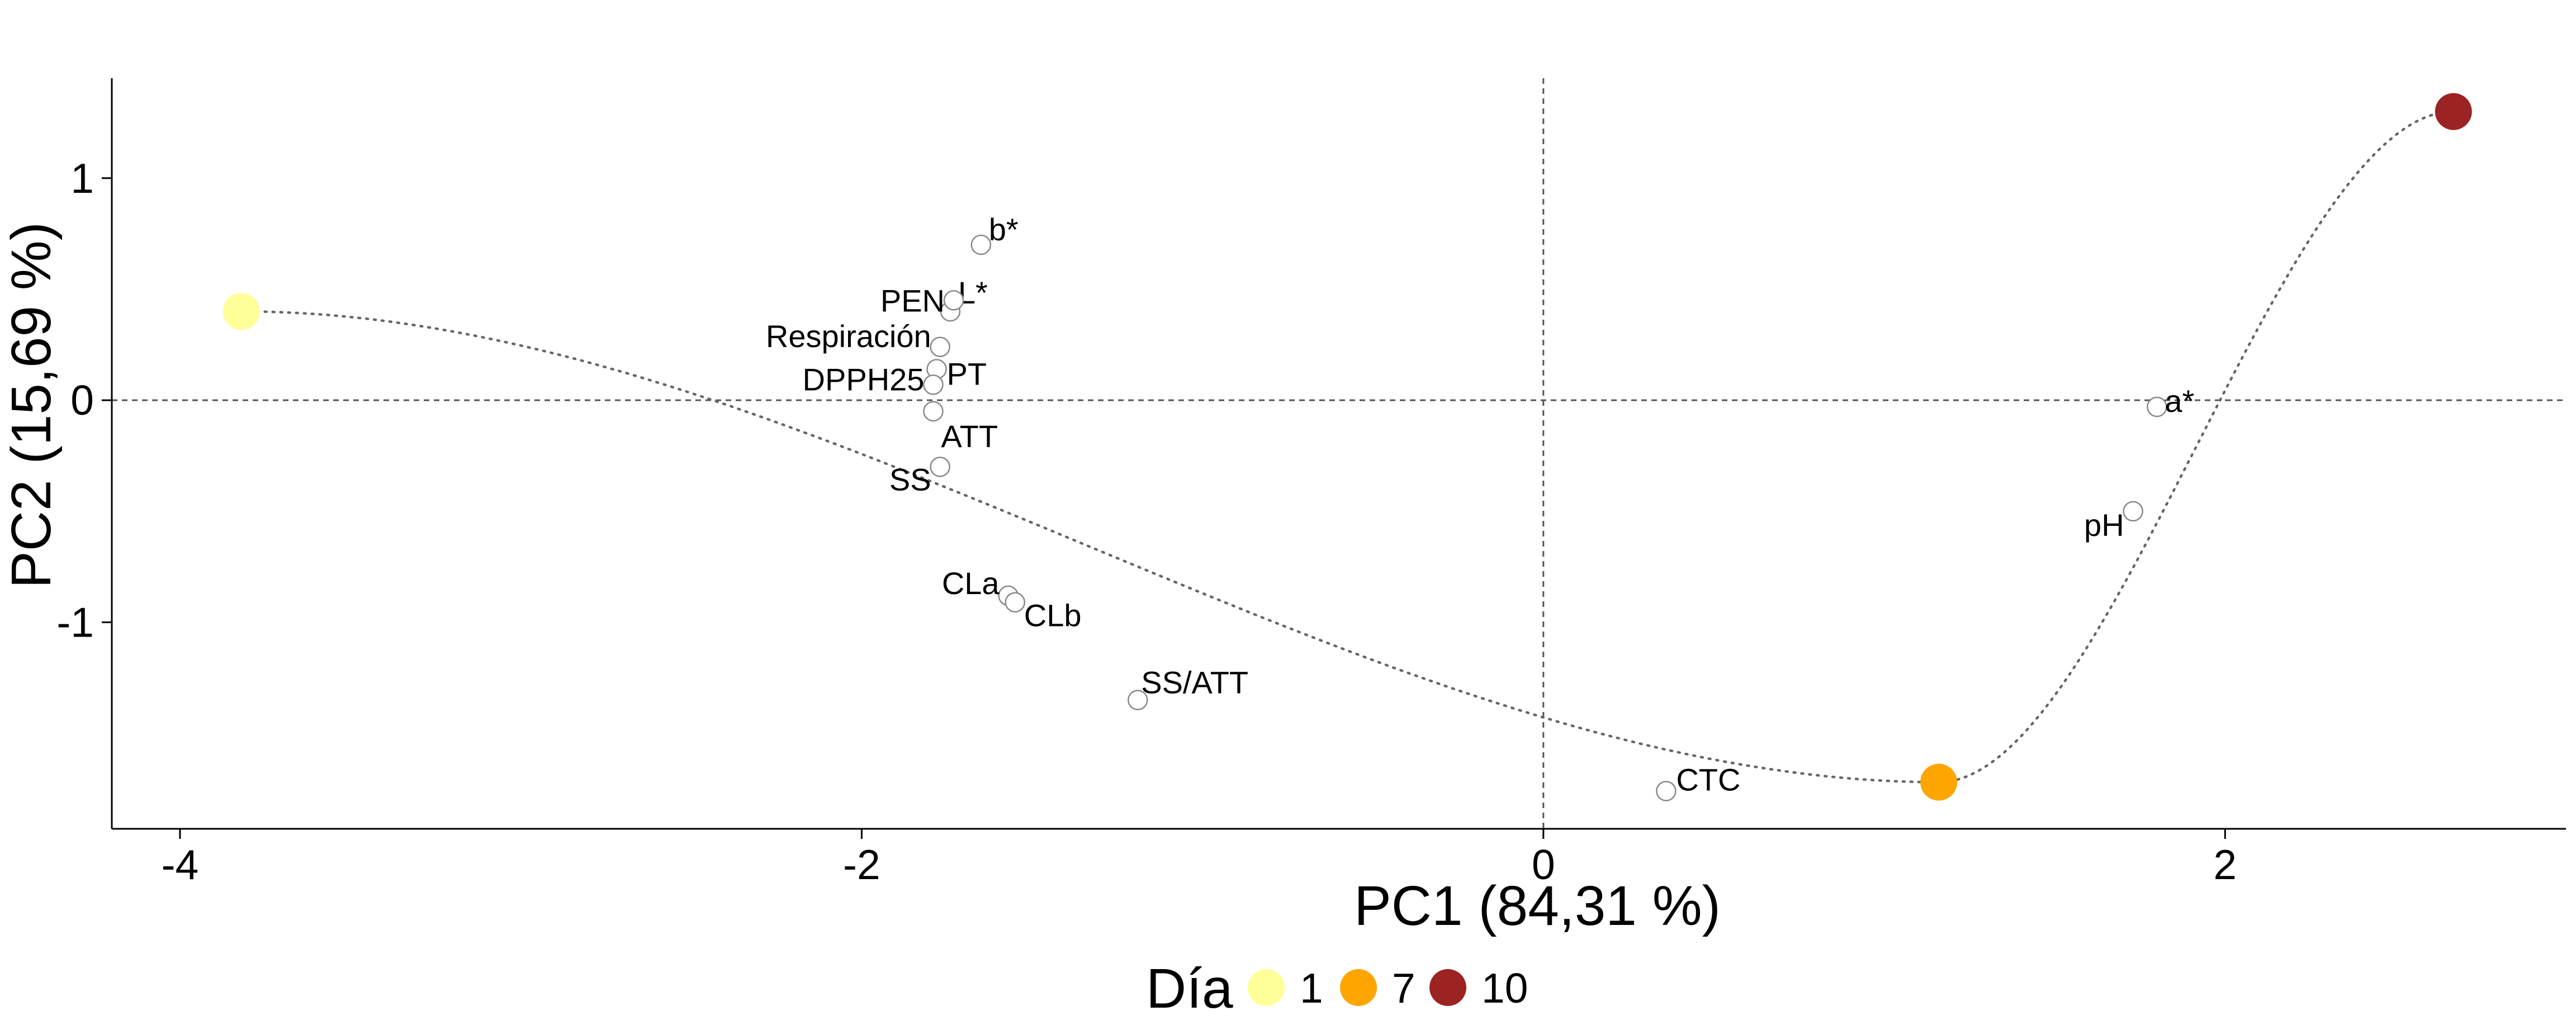 Image resolution: width=2576 pixels, height=1030 pixels. I want to click on variable-label: SS/ATT, so click(1194, 683).